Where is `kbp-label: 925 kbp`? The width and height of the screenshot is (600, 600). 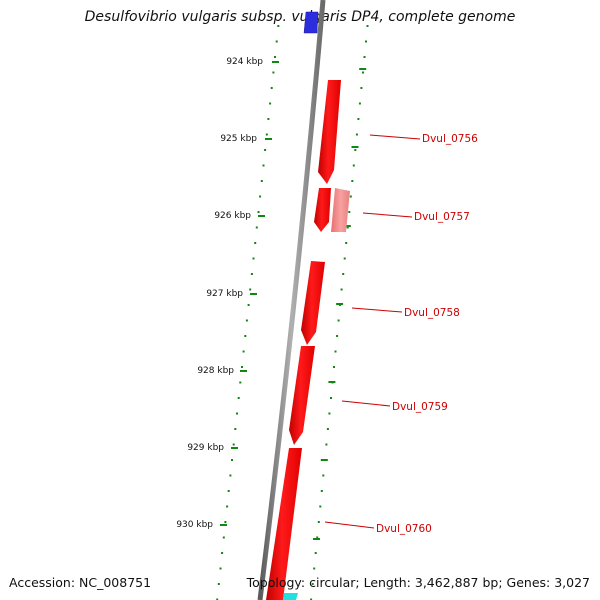 kbp-label: 925 kbp is located at coordinates (238, 139).